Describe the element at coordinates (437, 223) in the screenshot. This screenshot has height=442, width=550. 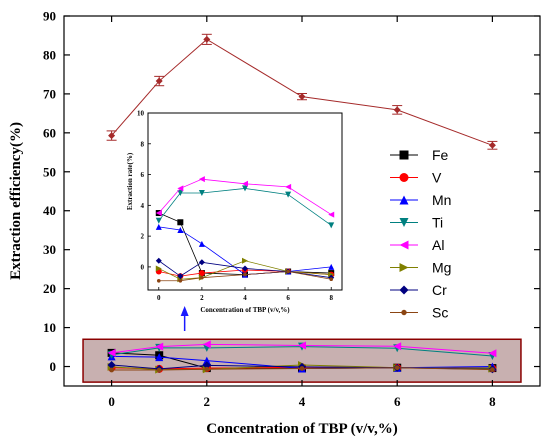
I see `legend-label-ti: Ti` at that location.